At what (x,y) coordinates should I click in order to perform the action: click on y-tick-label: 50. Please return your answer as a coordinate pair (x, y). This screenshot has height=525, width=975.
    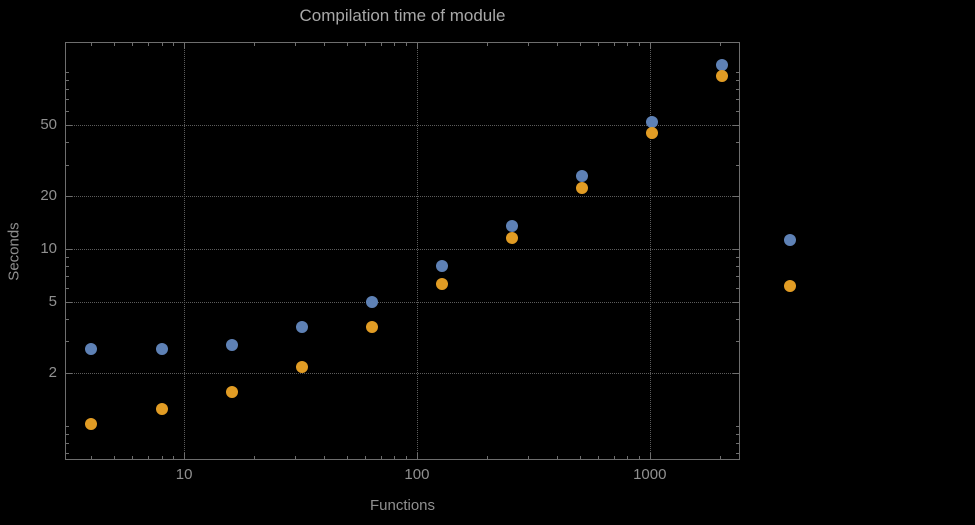
    Looking at the image, I should click on (48, 125).